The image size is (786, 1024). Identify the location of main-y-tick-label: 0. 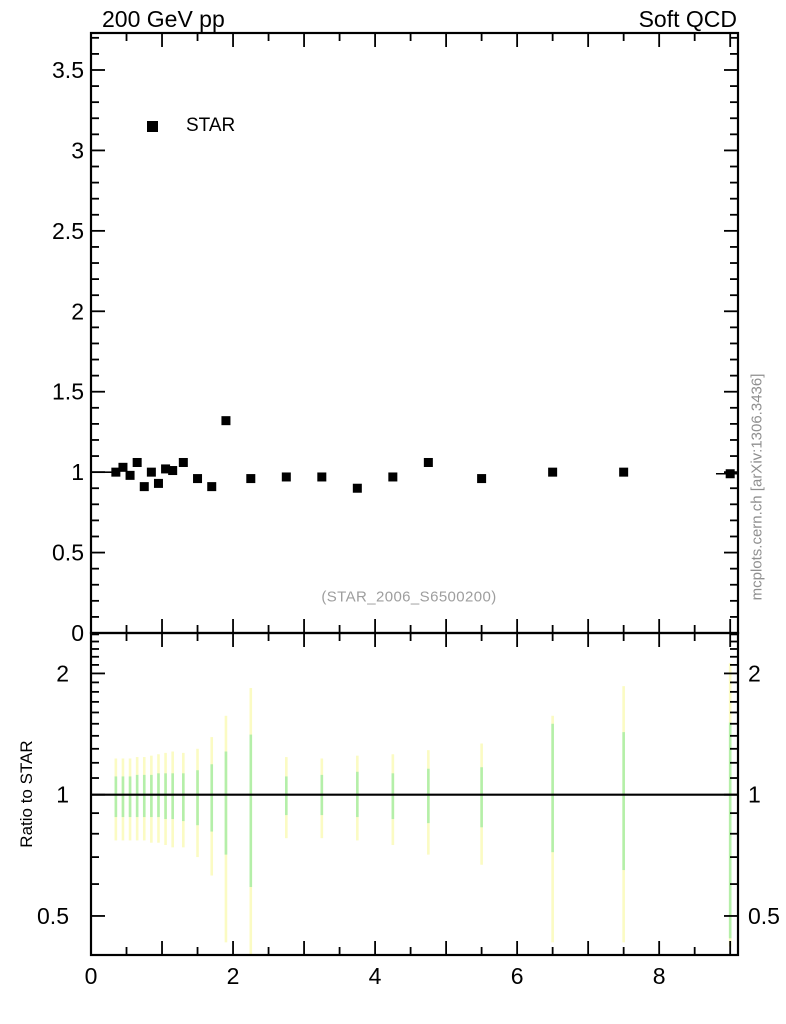
(77, 633).